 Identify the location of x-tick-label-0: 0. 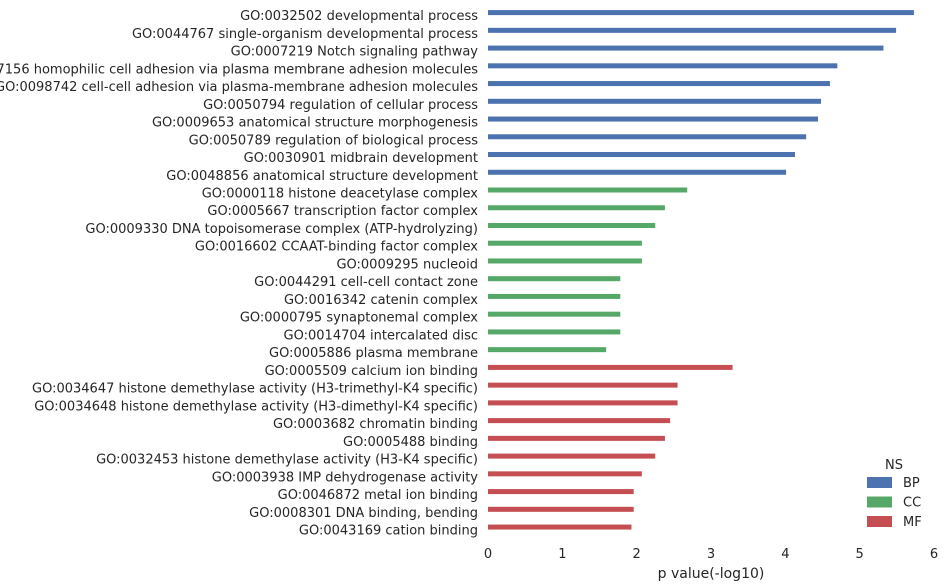
(488, 554).